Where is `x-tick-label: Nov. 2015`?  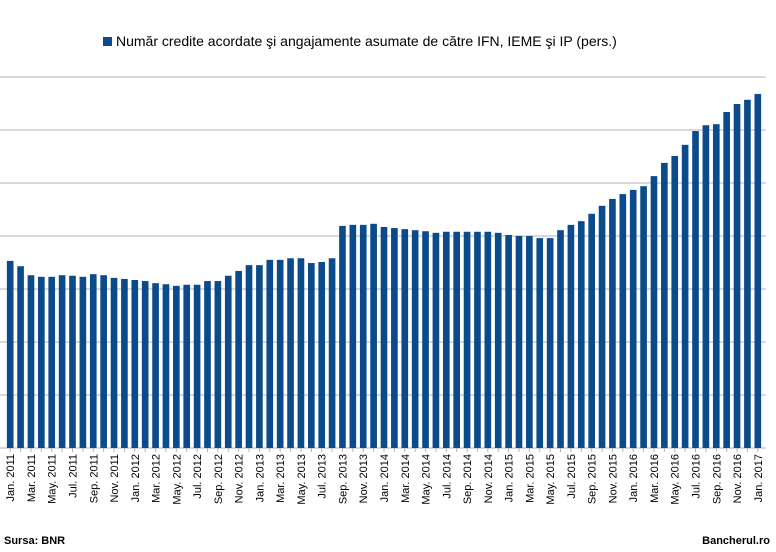 x-tick-label: Nov. 2015 is located at coordinates (613, 478).